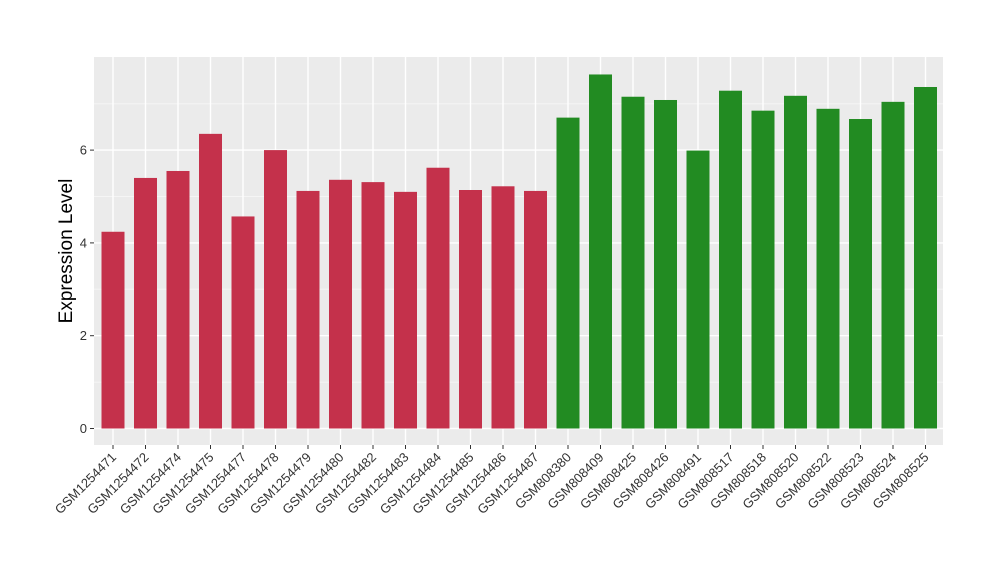  What do you see at coordinates (438, 298) in the screenshot?
I see `bar-GSM1254484` at bounding box center [438, 298].